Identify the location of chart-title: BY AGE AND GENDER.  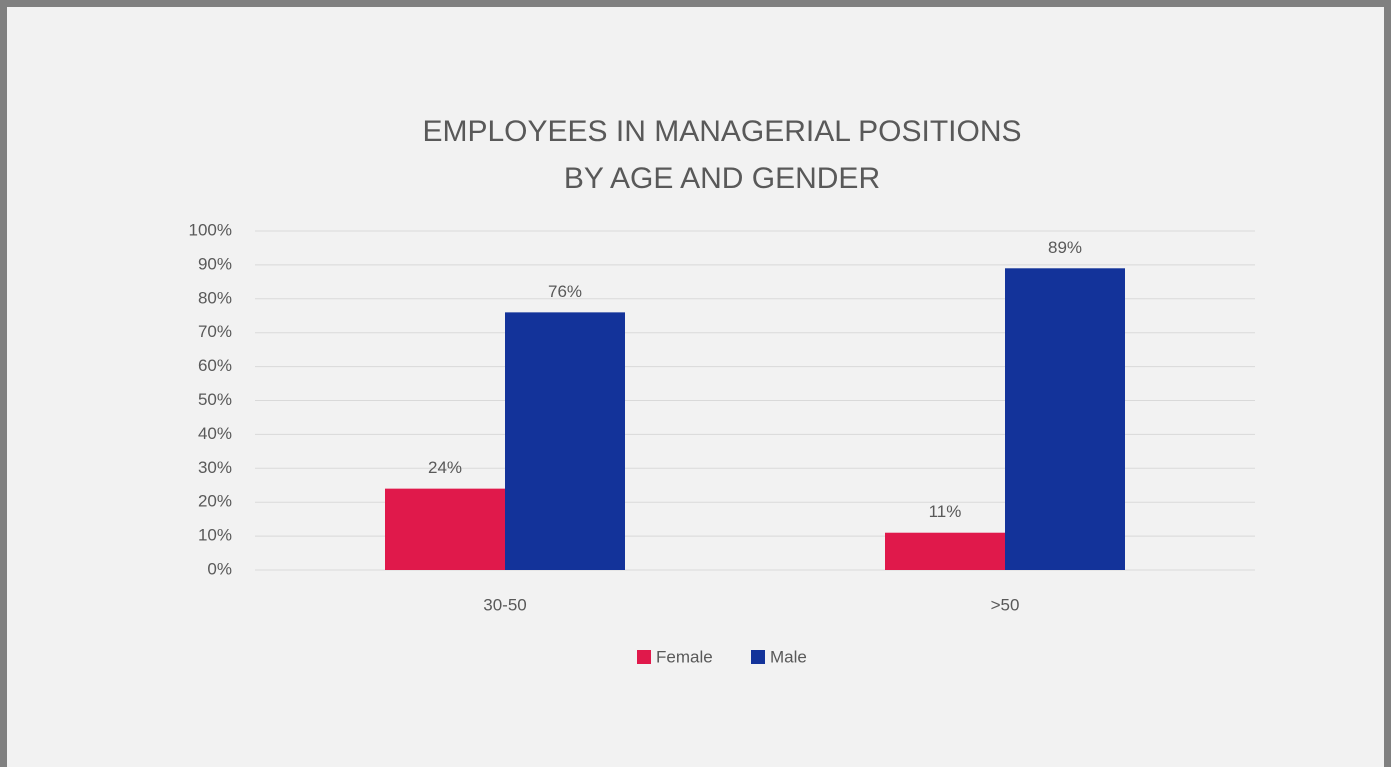
(722, 178).